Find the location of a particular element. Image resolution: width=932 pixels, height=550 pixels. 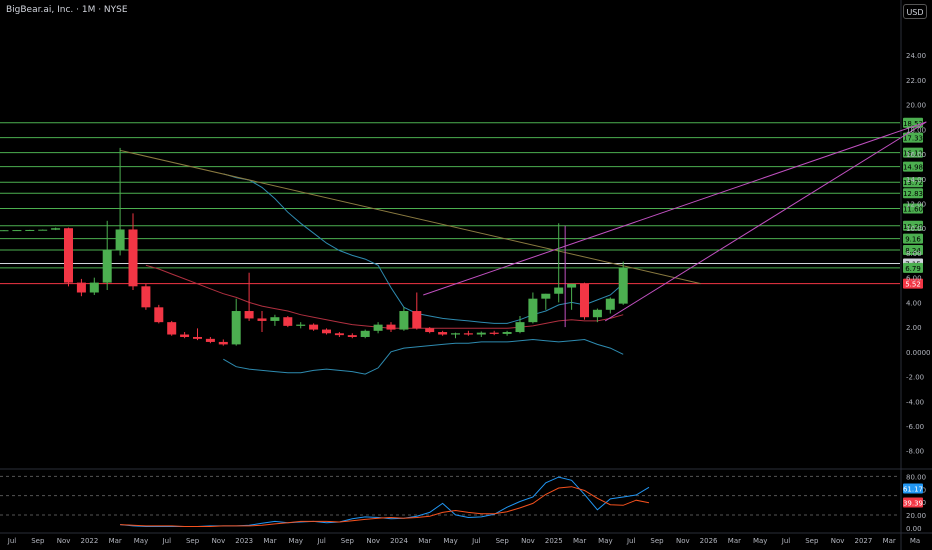

rsi-value-badge is located at coordinates (913, 488).